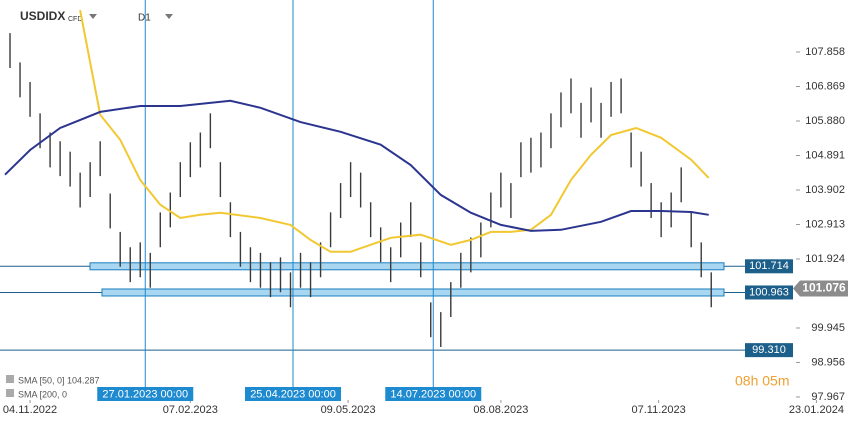 The image size is (859, 427). I want to click on x-tick-label: 07.02.2023, so click(190, 410).